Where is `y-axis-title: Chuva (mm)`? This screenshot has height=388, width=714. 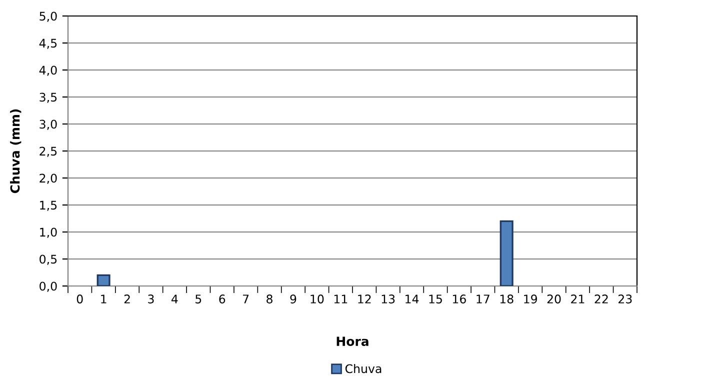 y-axis-title: Chuva (mm) is located at coordinates (16, 151).